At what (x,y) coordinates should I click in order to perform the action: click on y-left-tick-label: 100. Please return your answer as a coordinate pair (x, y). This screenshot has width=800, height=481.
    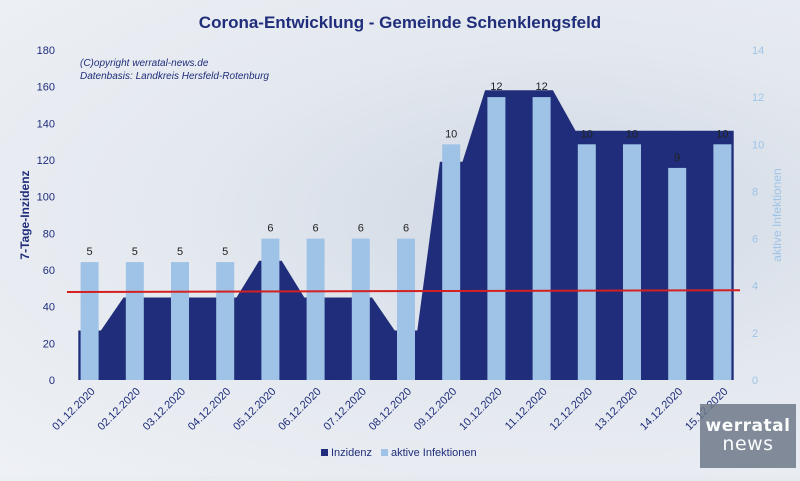
    Looking at the image, I should click on (46, 198).